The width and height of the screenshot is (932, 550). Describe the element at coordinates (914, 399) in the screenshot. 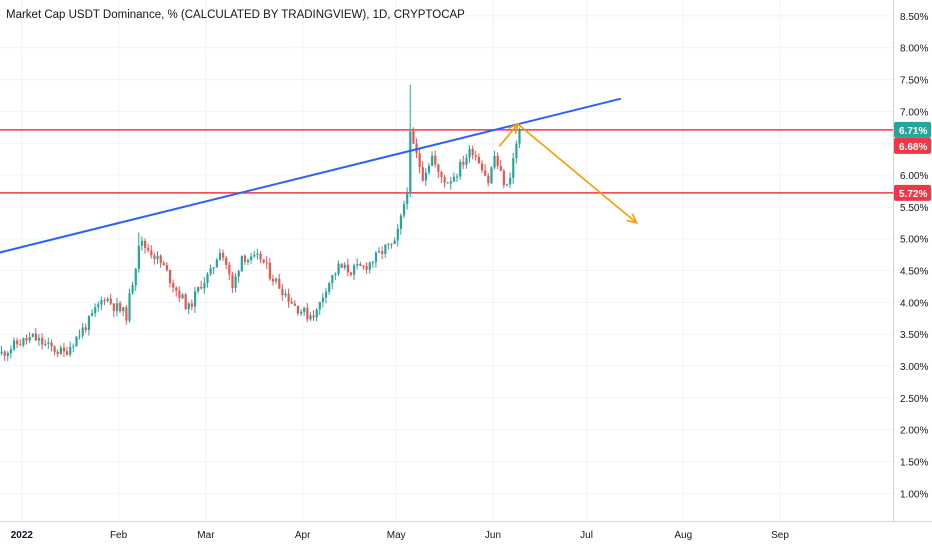

I see `y-tick-label: 2.50%` at that location.